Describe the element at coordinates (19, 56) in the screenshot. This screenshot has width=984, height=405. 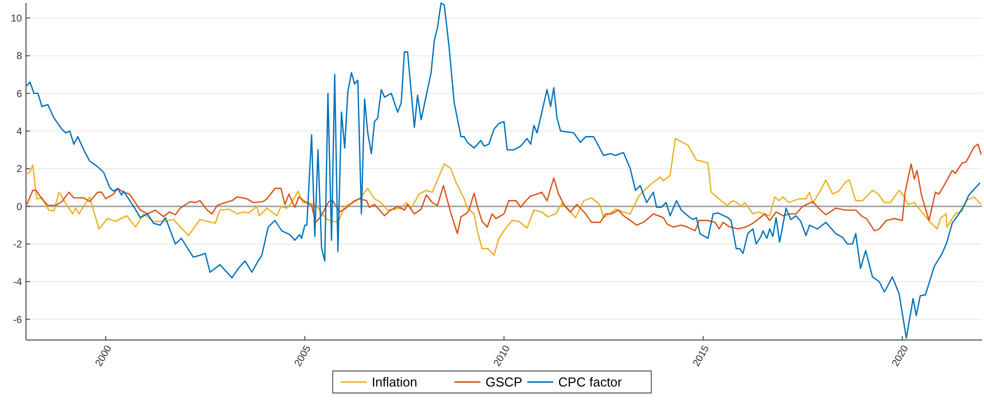
I see `y-tick-label: 8` at that location.